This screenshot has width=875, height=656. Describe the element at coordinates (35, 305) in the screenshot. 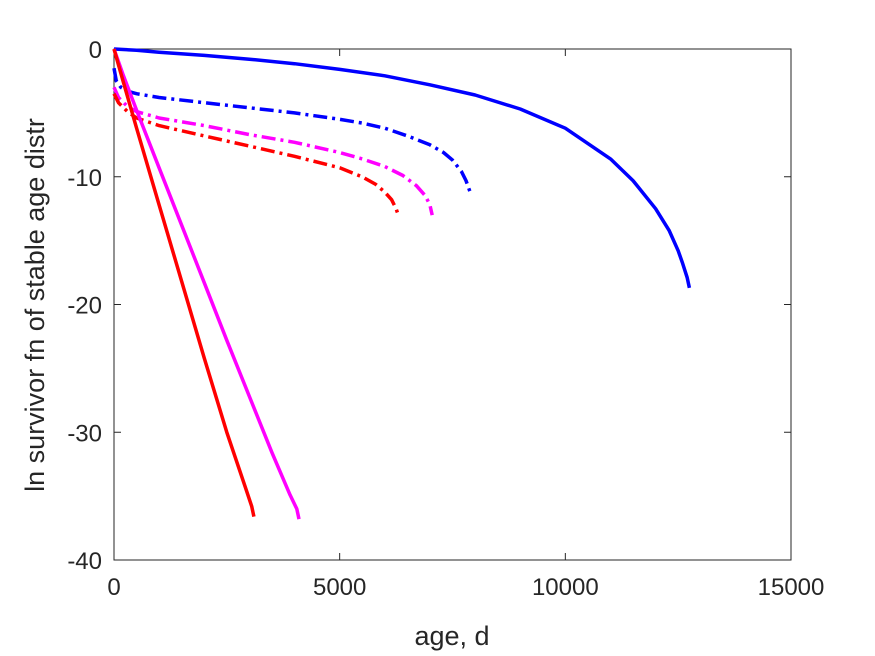

I see `y-axis-label: ln survivor fn of stable age distr` at that location.